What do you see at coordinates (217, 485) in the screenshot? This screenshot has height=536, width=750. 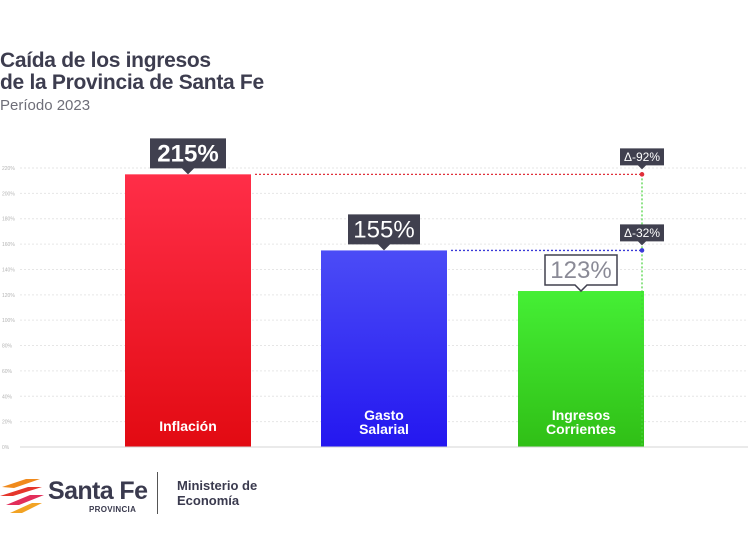 I see `ministry-line-1: Ministerio de` at bounding box center [217, 485].